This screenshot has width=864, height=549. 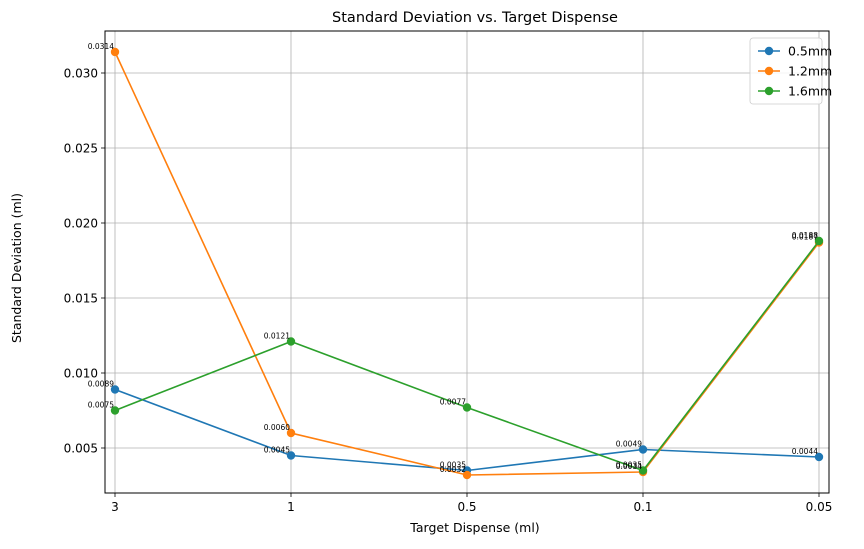 What do you see at coordinates (466, 507) in the screenshot?
I see `x-tick-label: 0.5` at bounding box center [466, 507].